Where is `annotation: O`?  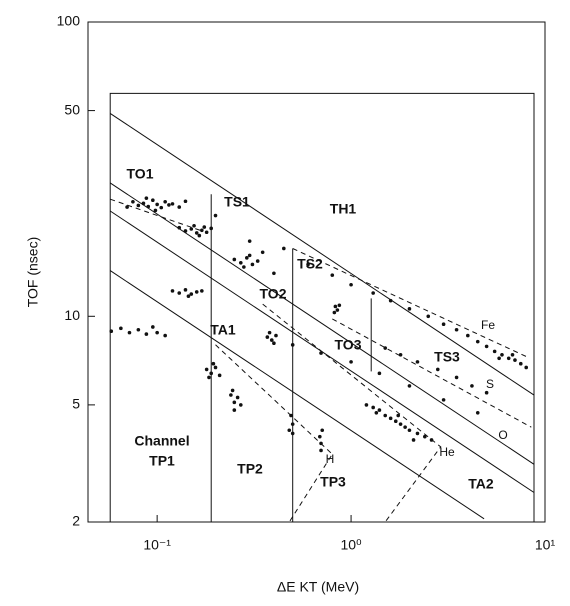
annotation: O is located at coordinates (502, 435).